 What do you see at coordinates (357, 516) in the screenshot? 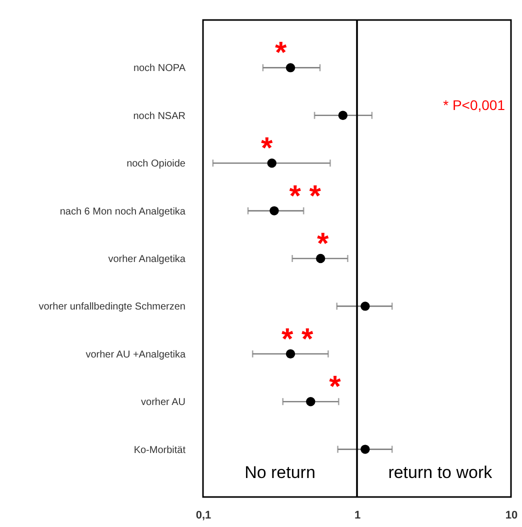
I see `x-tick-label: 1` at bounding box center [357, 516].